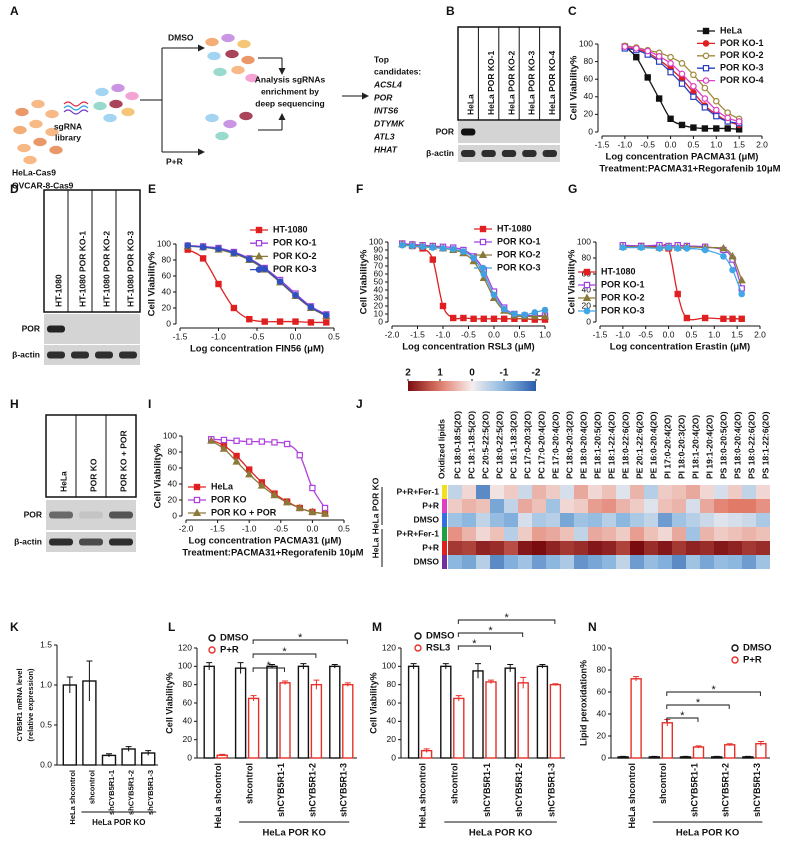  Describe the element at coordinates (91, 787) in the screenshot. I see `x-tick-label: shcontrol` at that location.